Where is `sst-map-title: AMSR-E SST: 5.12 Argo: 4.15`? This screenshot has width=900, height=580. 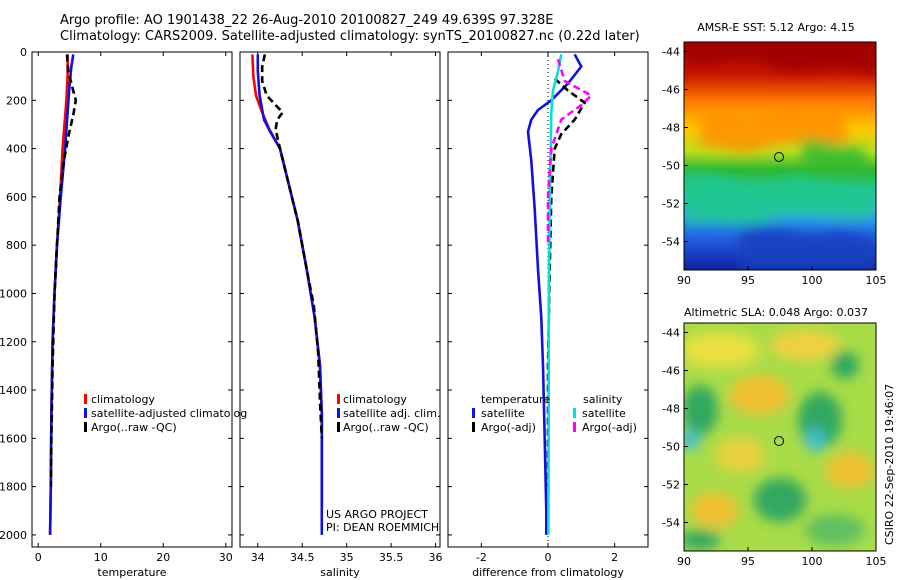
sst-map-title: AMSR-E SST: 5.12 Argo: 4.15 is located at coordinates (776, 27).